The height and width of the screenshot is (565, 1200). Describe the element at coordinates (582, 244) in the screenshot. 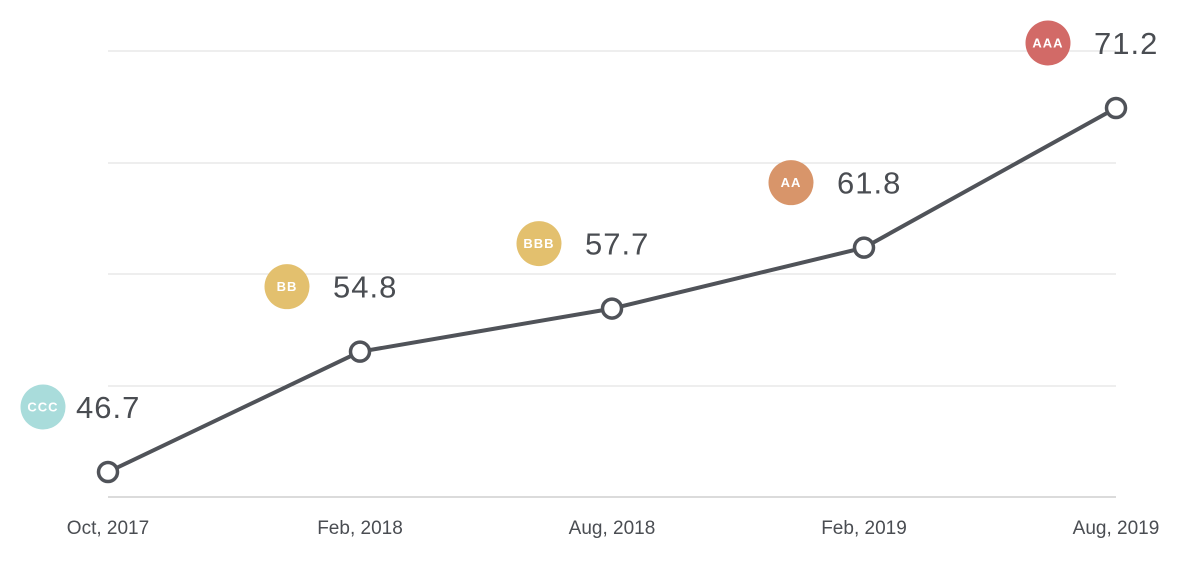

I see `data-label: BBB 57.7` at that location.